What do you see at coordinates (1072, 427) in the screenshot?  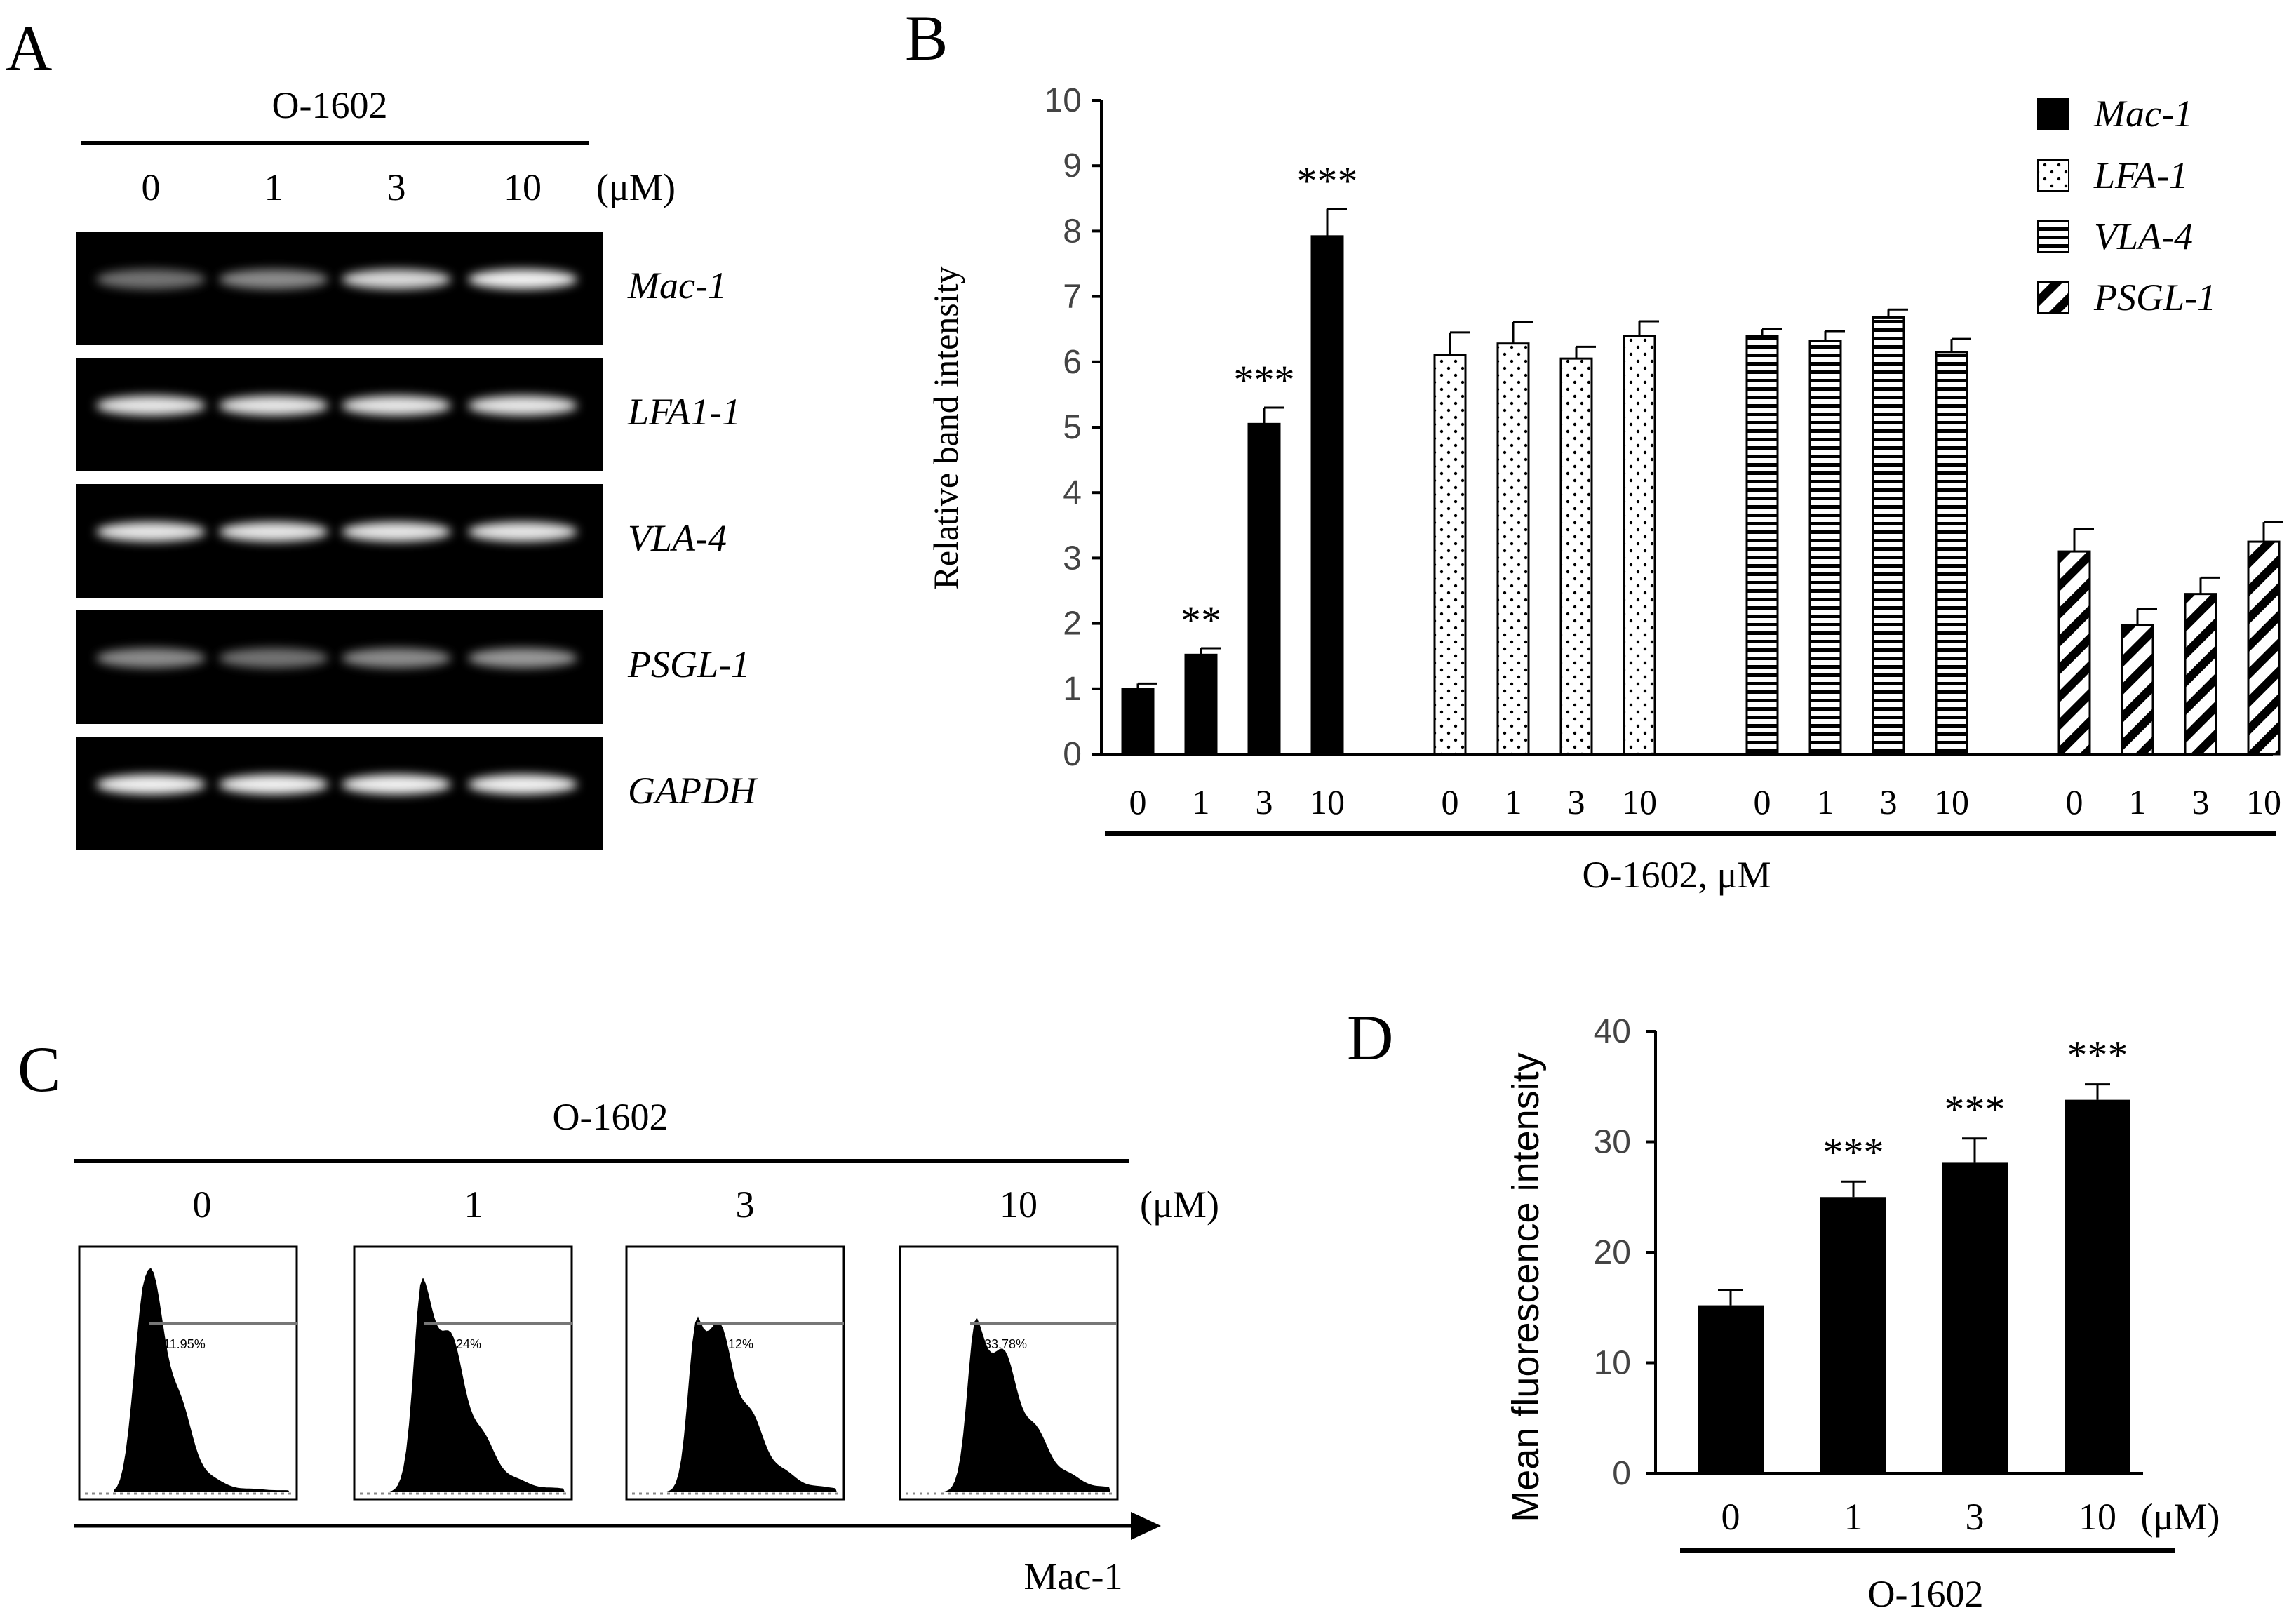 I see `y-tick-label: 5` at bounding box center [1072, 427].